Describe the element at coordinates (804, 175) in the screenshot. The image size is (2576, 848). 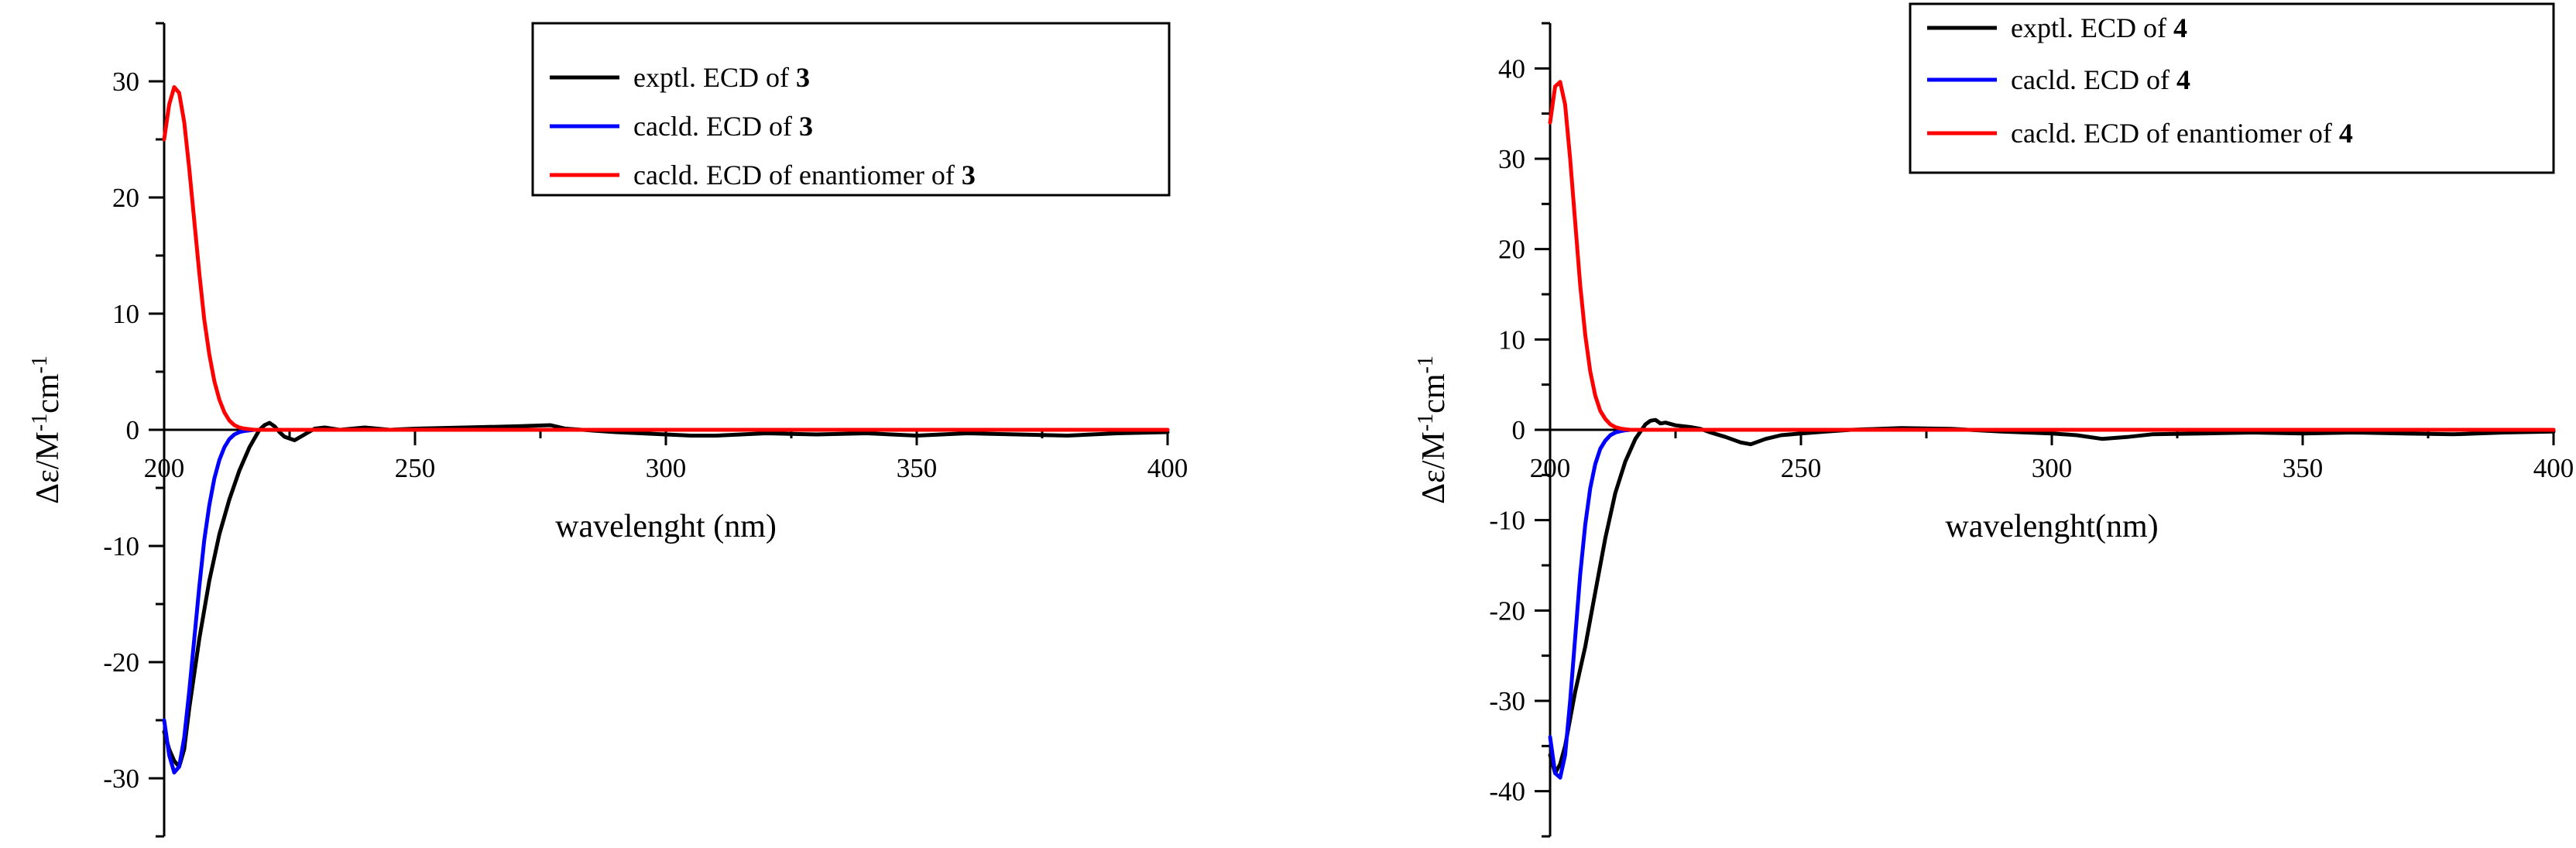
I see `legend-label-3: cacld. ECD of enantiomer of 3` at that location.